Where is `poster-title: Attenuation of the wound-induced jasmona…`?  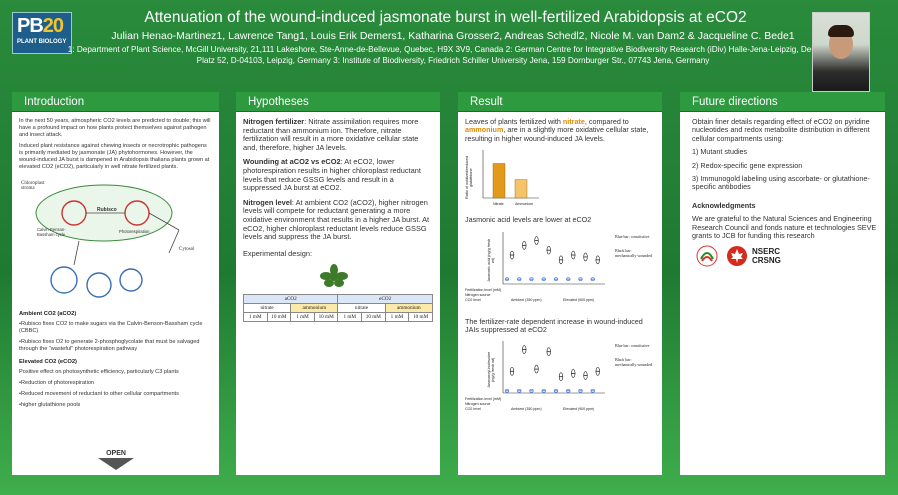 poster-title: Attenuation of the wound-induced jasmona… is located at coordinates (445, 17).